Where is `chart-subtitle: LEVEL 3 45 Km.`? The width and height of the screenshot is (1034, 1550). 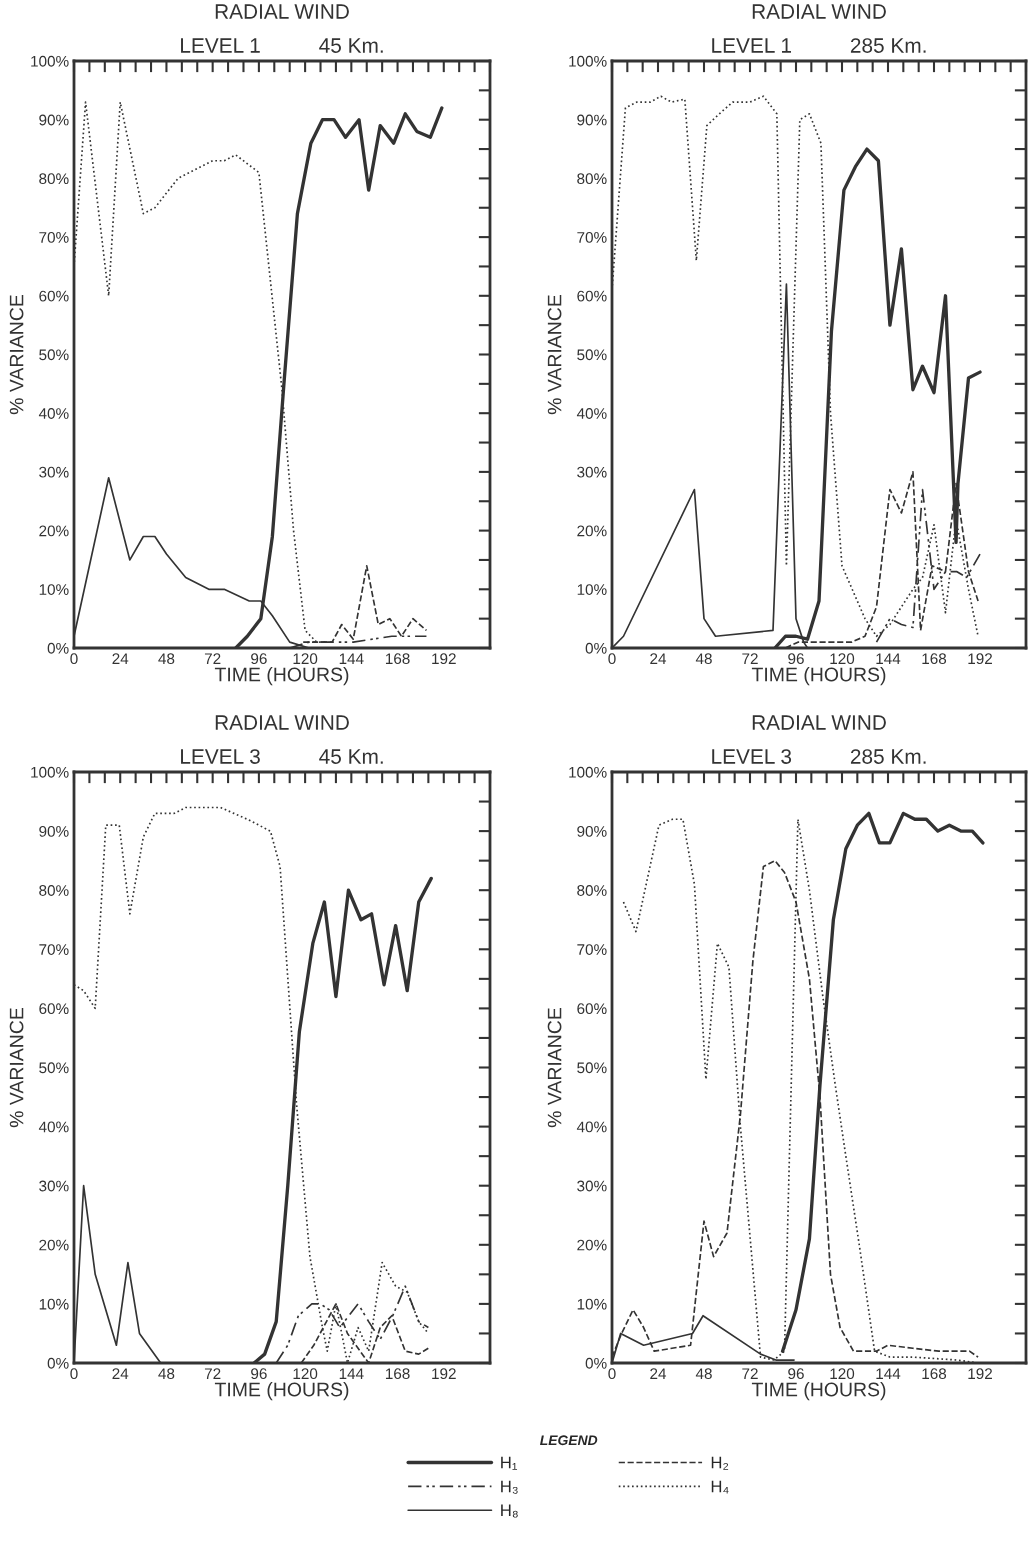 chart-subtitle: LEVEL 3 45 Km. is located at coordinates (282, 756).